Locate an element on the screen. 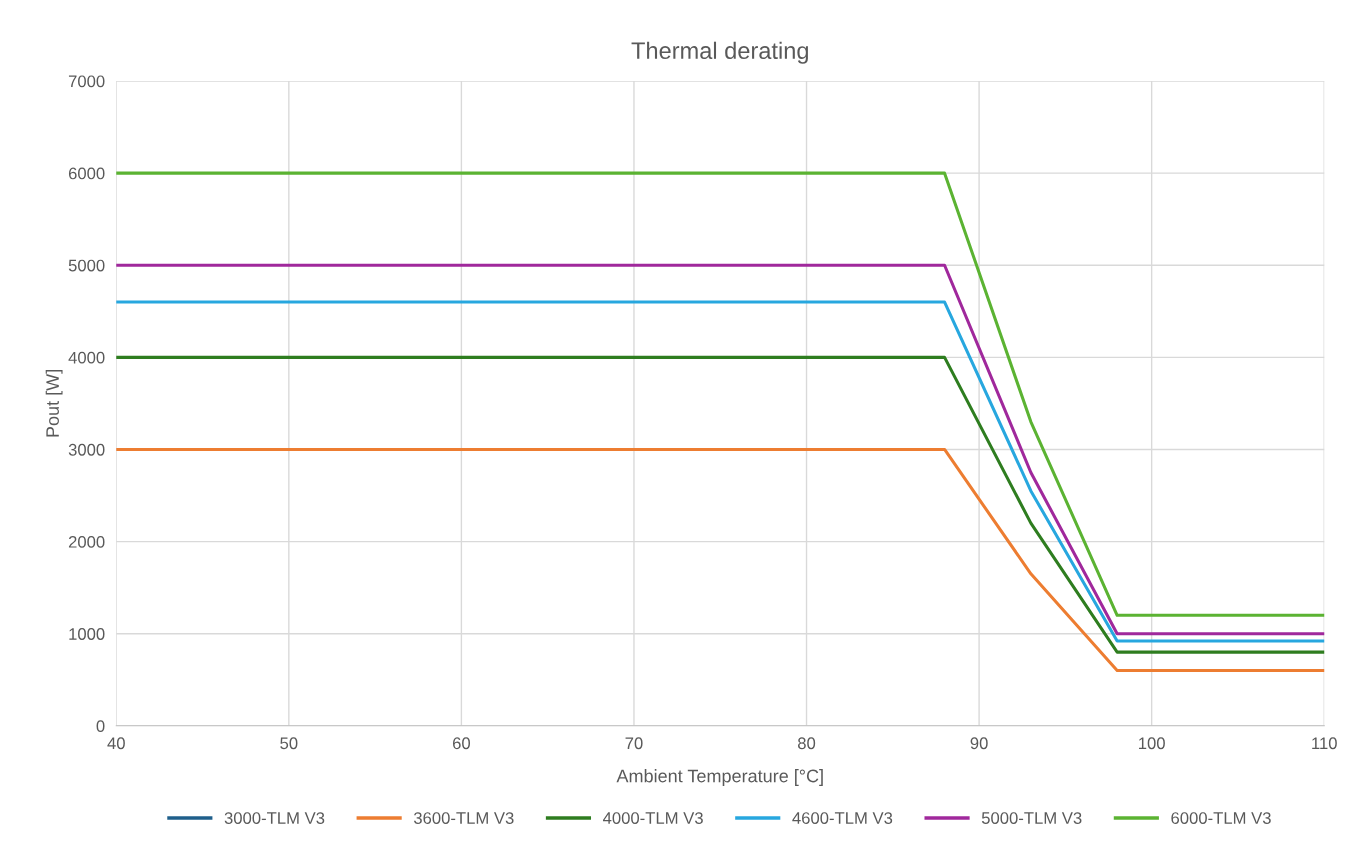 This screenshot has width=1368, height=862. y-tick-label: 7000 is located at coordinates (86, 81).